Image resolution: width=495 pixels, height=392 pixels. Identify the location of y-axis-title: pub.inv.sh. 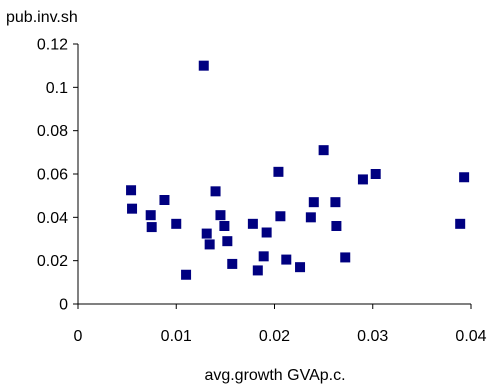
(42, 17).